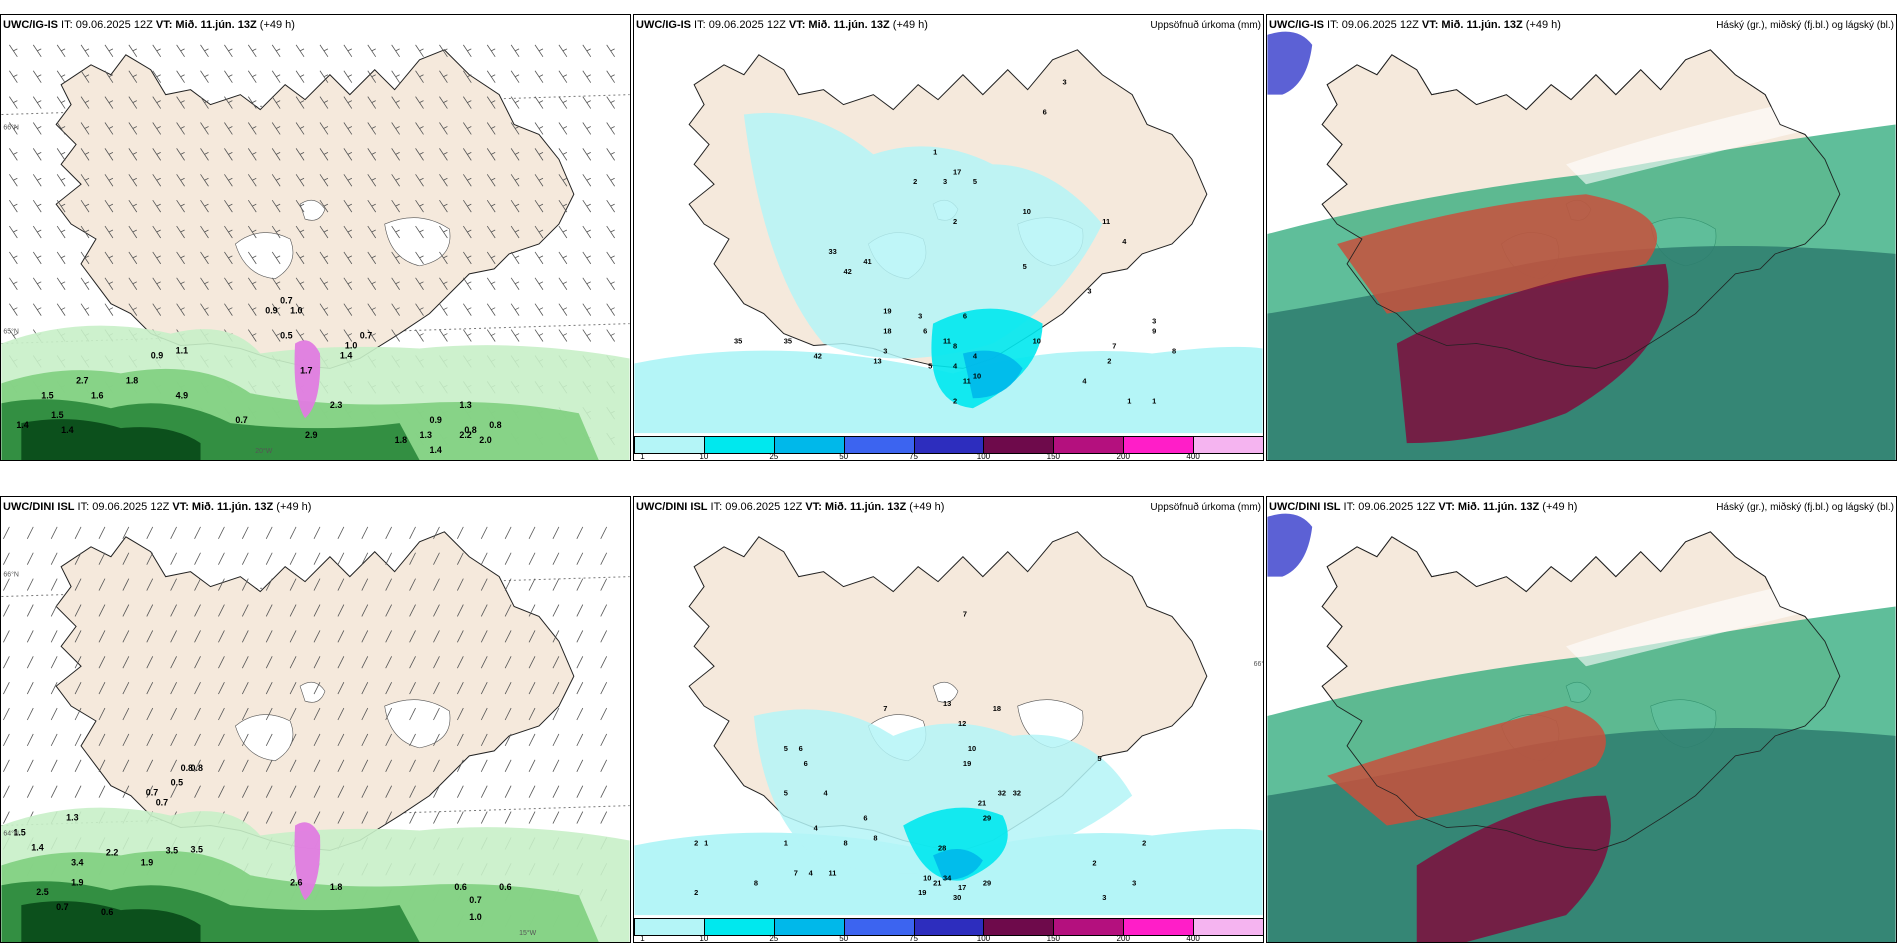  Describe the element at coordinates (11, 332) in the screenshot. I see `lat-label: 65°N` at that location.